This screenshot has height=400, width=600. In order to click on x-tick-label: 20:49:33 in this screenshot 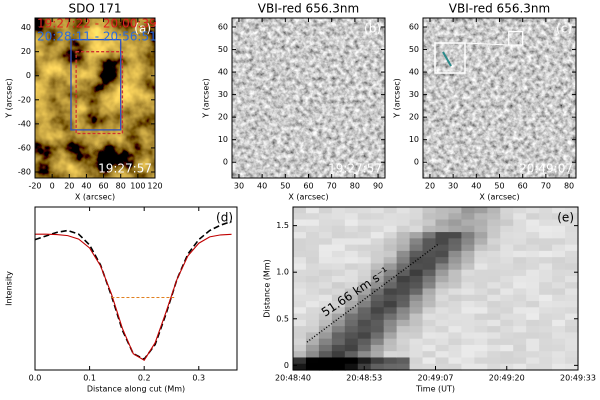, I will do `click(578, 378)`.